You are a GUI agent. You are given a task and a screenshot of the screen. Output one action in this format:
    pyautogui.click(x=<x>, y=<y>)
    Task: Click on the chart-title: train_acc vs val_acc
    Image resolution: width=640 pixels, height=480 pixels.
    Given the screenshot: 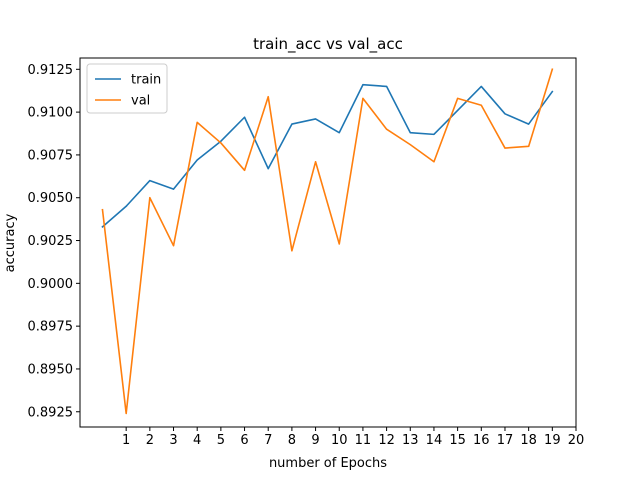 What is the action you would take?
    pyautogui.click(x=328, y=44)
    